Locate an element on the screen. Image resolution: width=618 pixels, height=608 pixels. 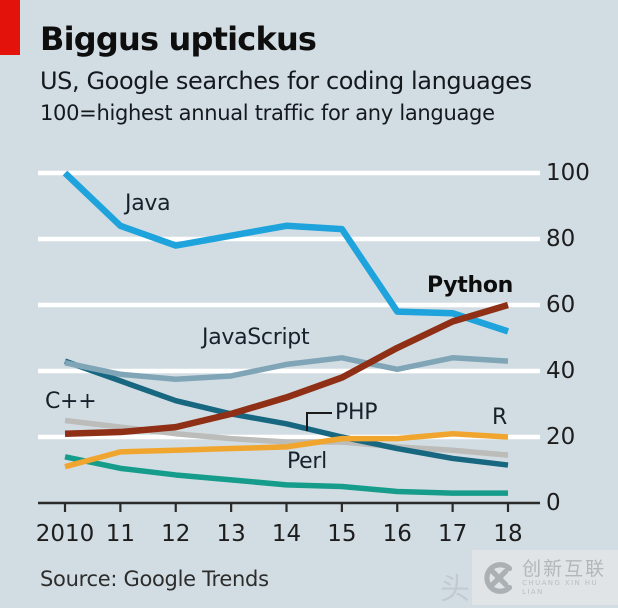
x-axis-label-11: 11 is located at coordinates (120, 534).